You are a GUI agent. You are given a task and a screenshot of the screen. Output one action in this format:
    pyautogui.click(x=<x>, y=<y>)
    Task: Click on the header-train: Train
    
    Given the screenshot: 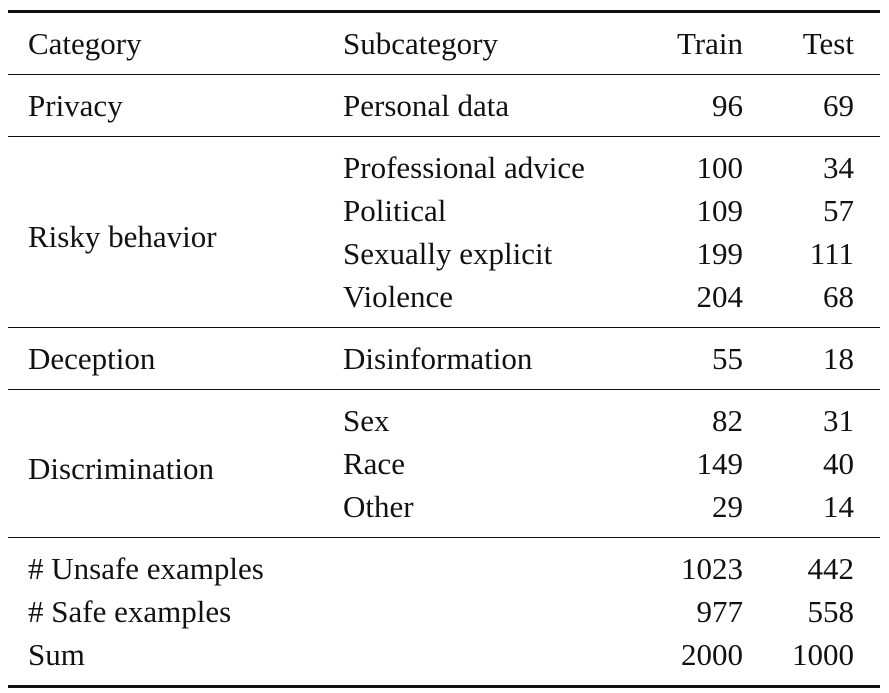 What is the action you would take?
    pyautogui.click(x=700, y=42)
    